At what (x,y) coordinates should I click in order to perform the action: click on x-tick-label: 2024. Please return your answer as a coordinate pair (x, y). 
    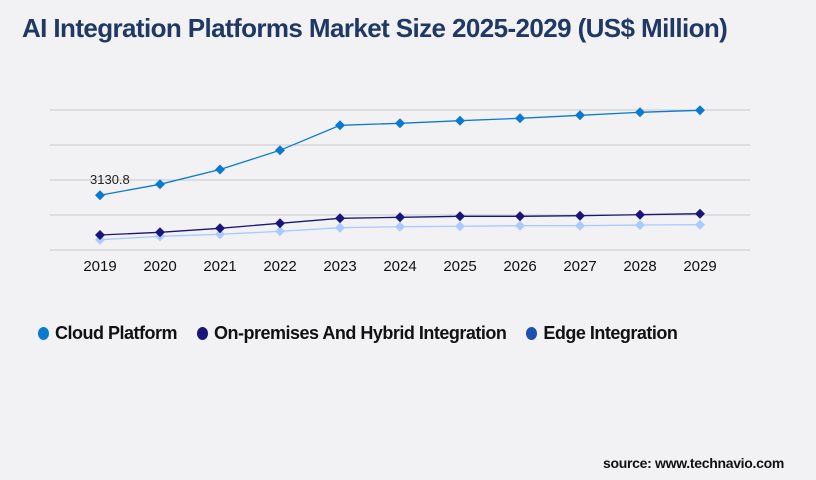
    Looking at the image, I should click on (399, 266).